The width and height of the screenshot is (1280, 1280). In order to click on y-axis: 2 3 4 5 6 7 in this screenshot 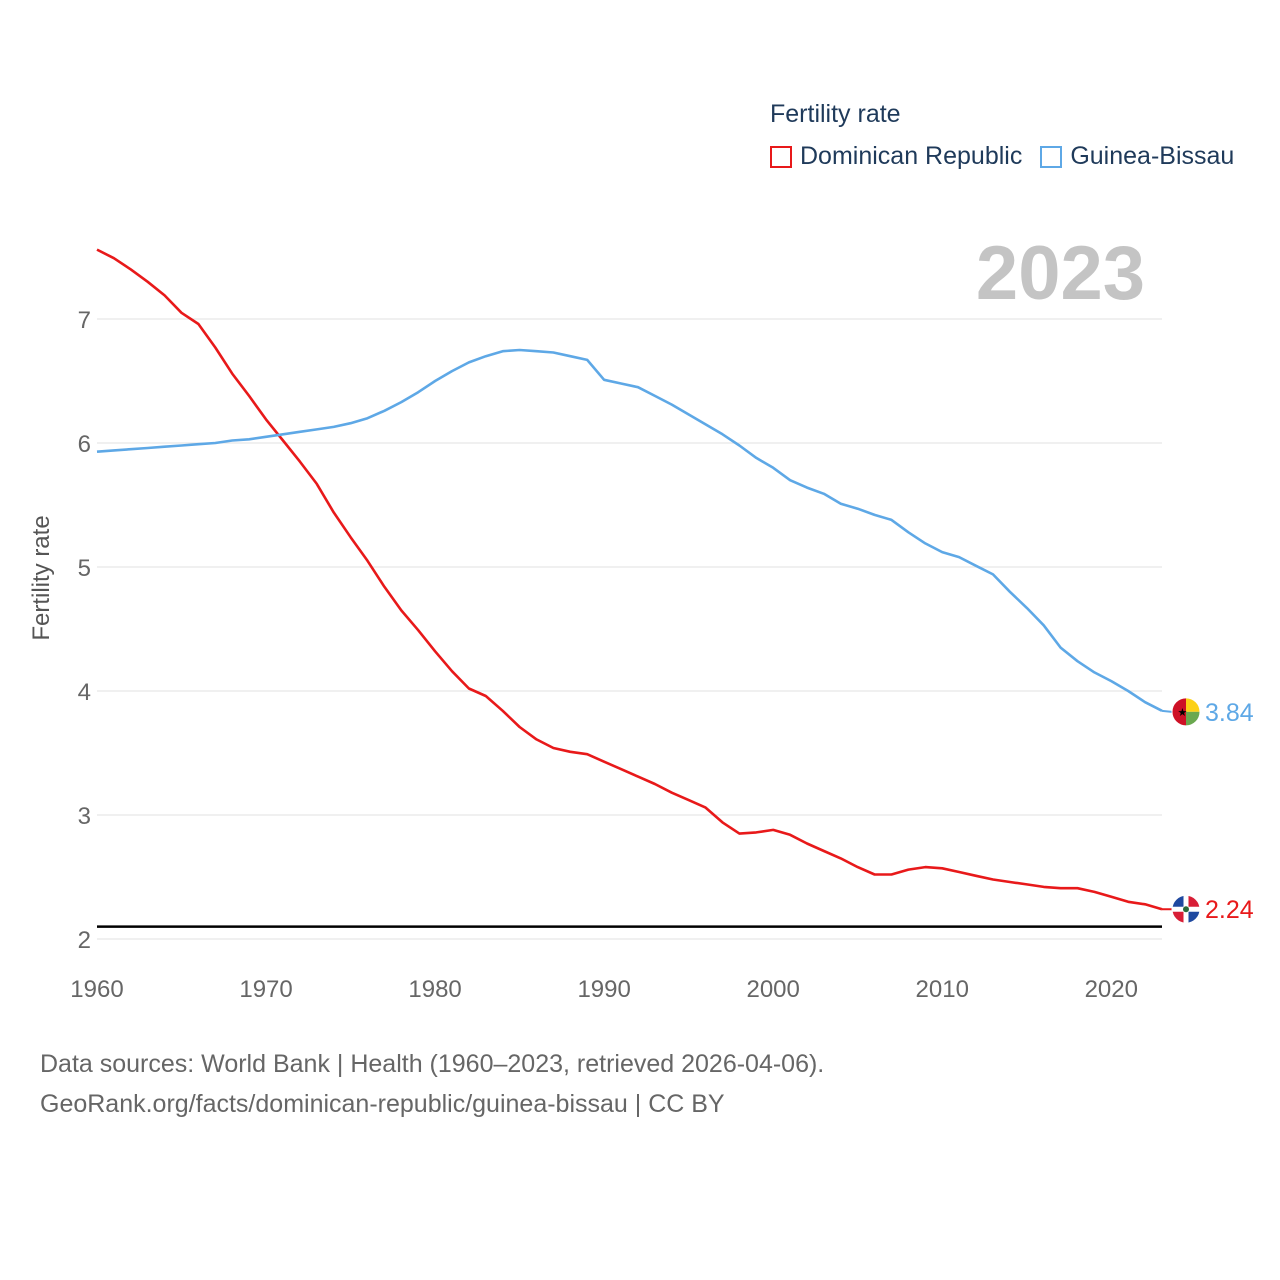, I will do `click(84, 630)`.